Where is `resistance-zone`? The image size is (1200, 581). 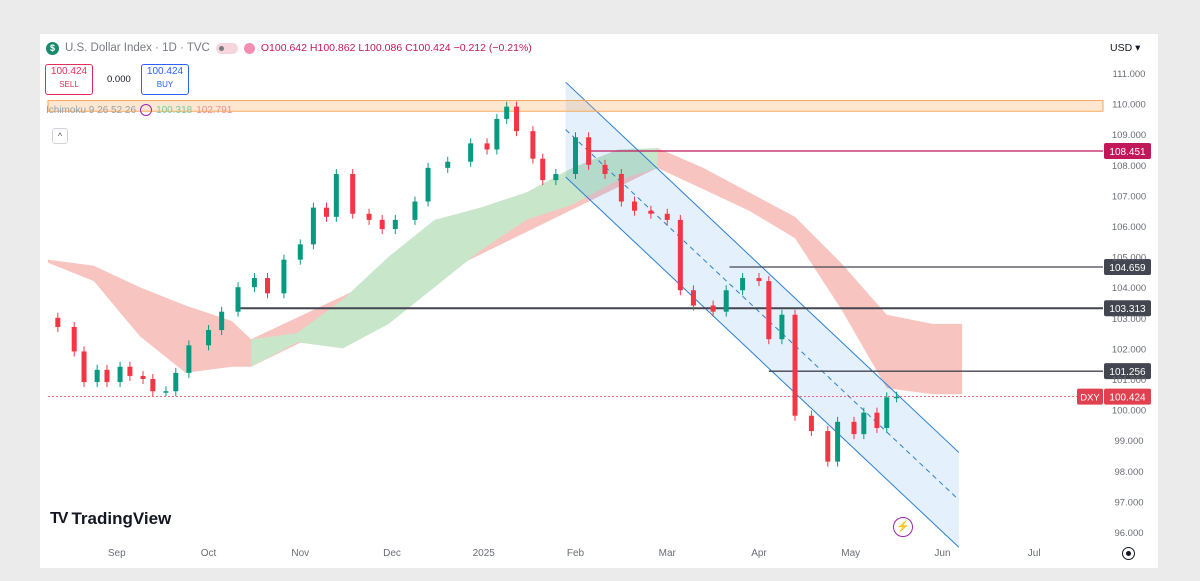
resistance-zone is located at coordinates (575, 106).